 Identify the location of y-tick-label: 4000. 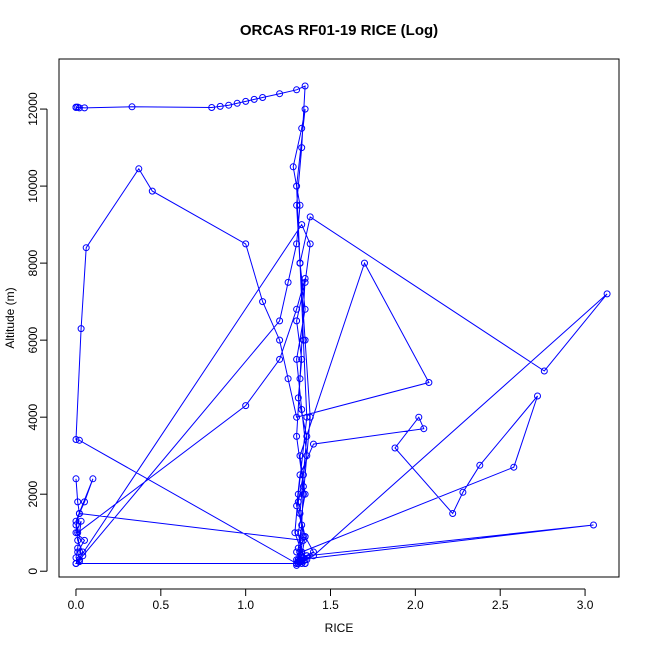
(33, 417).